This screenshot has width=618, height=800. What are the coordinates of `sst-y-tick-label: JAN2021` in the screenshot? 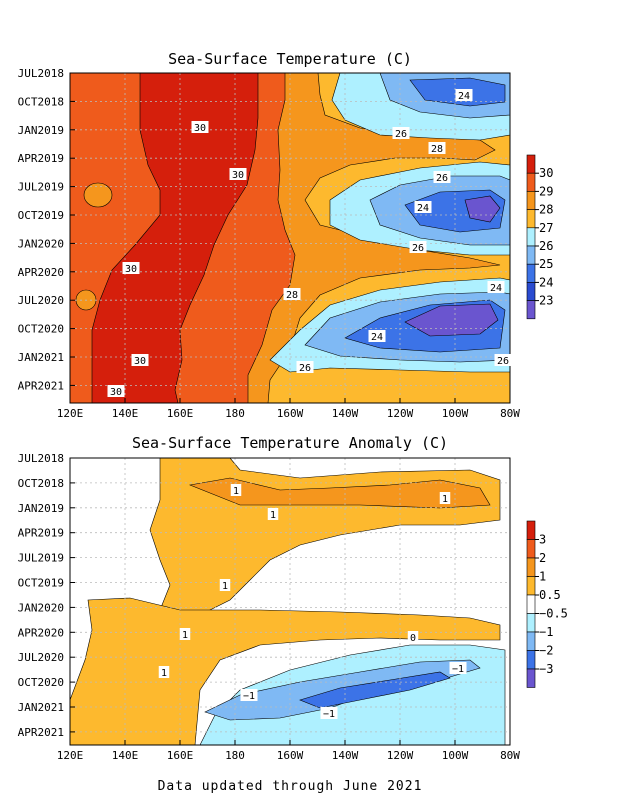 It's located at (41, 357).